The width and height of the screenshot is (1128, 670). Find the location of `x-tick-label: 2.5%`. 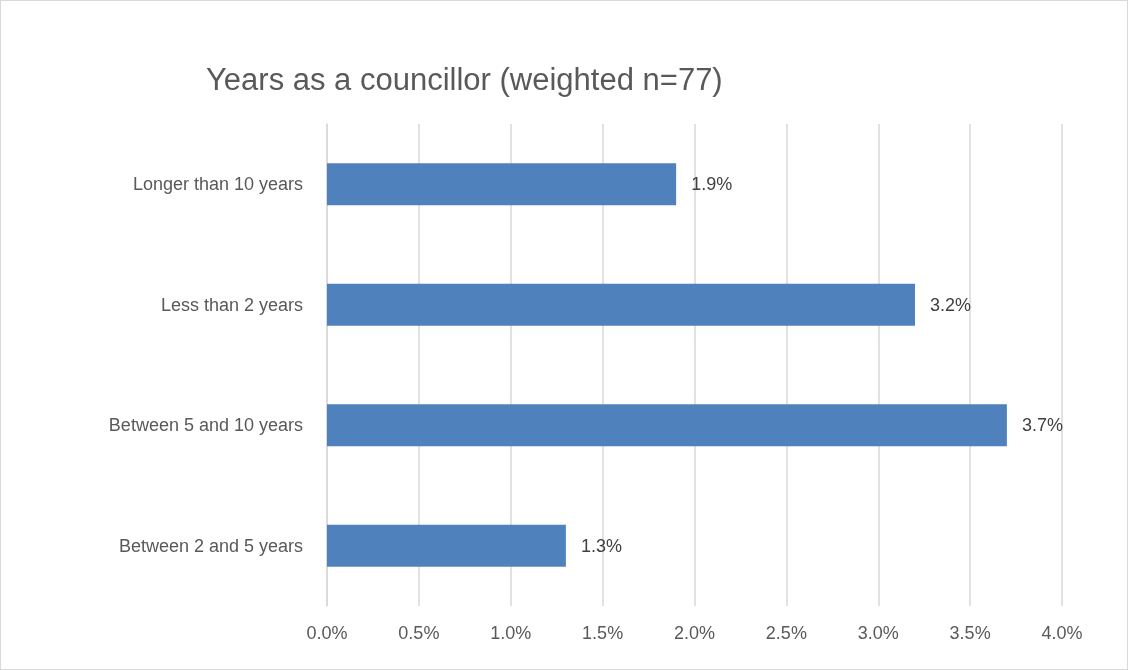

x-tick-label: 2.5% is located at coordinates (786, 633).